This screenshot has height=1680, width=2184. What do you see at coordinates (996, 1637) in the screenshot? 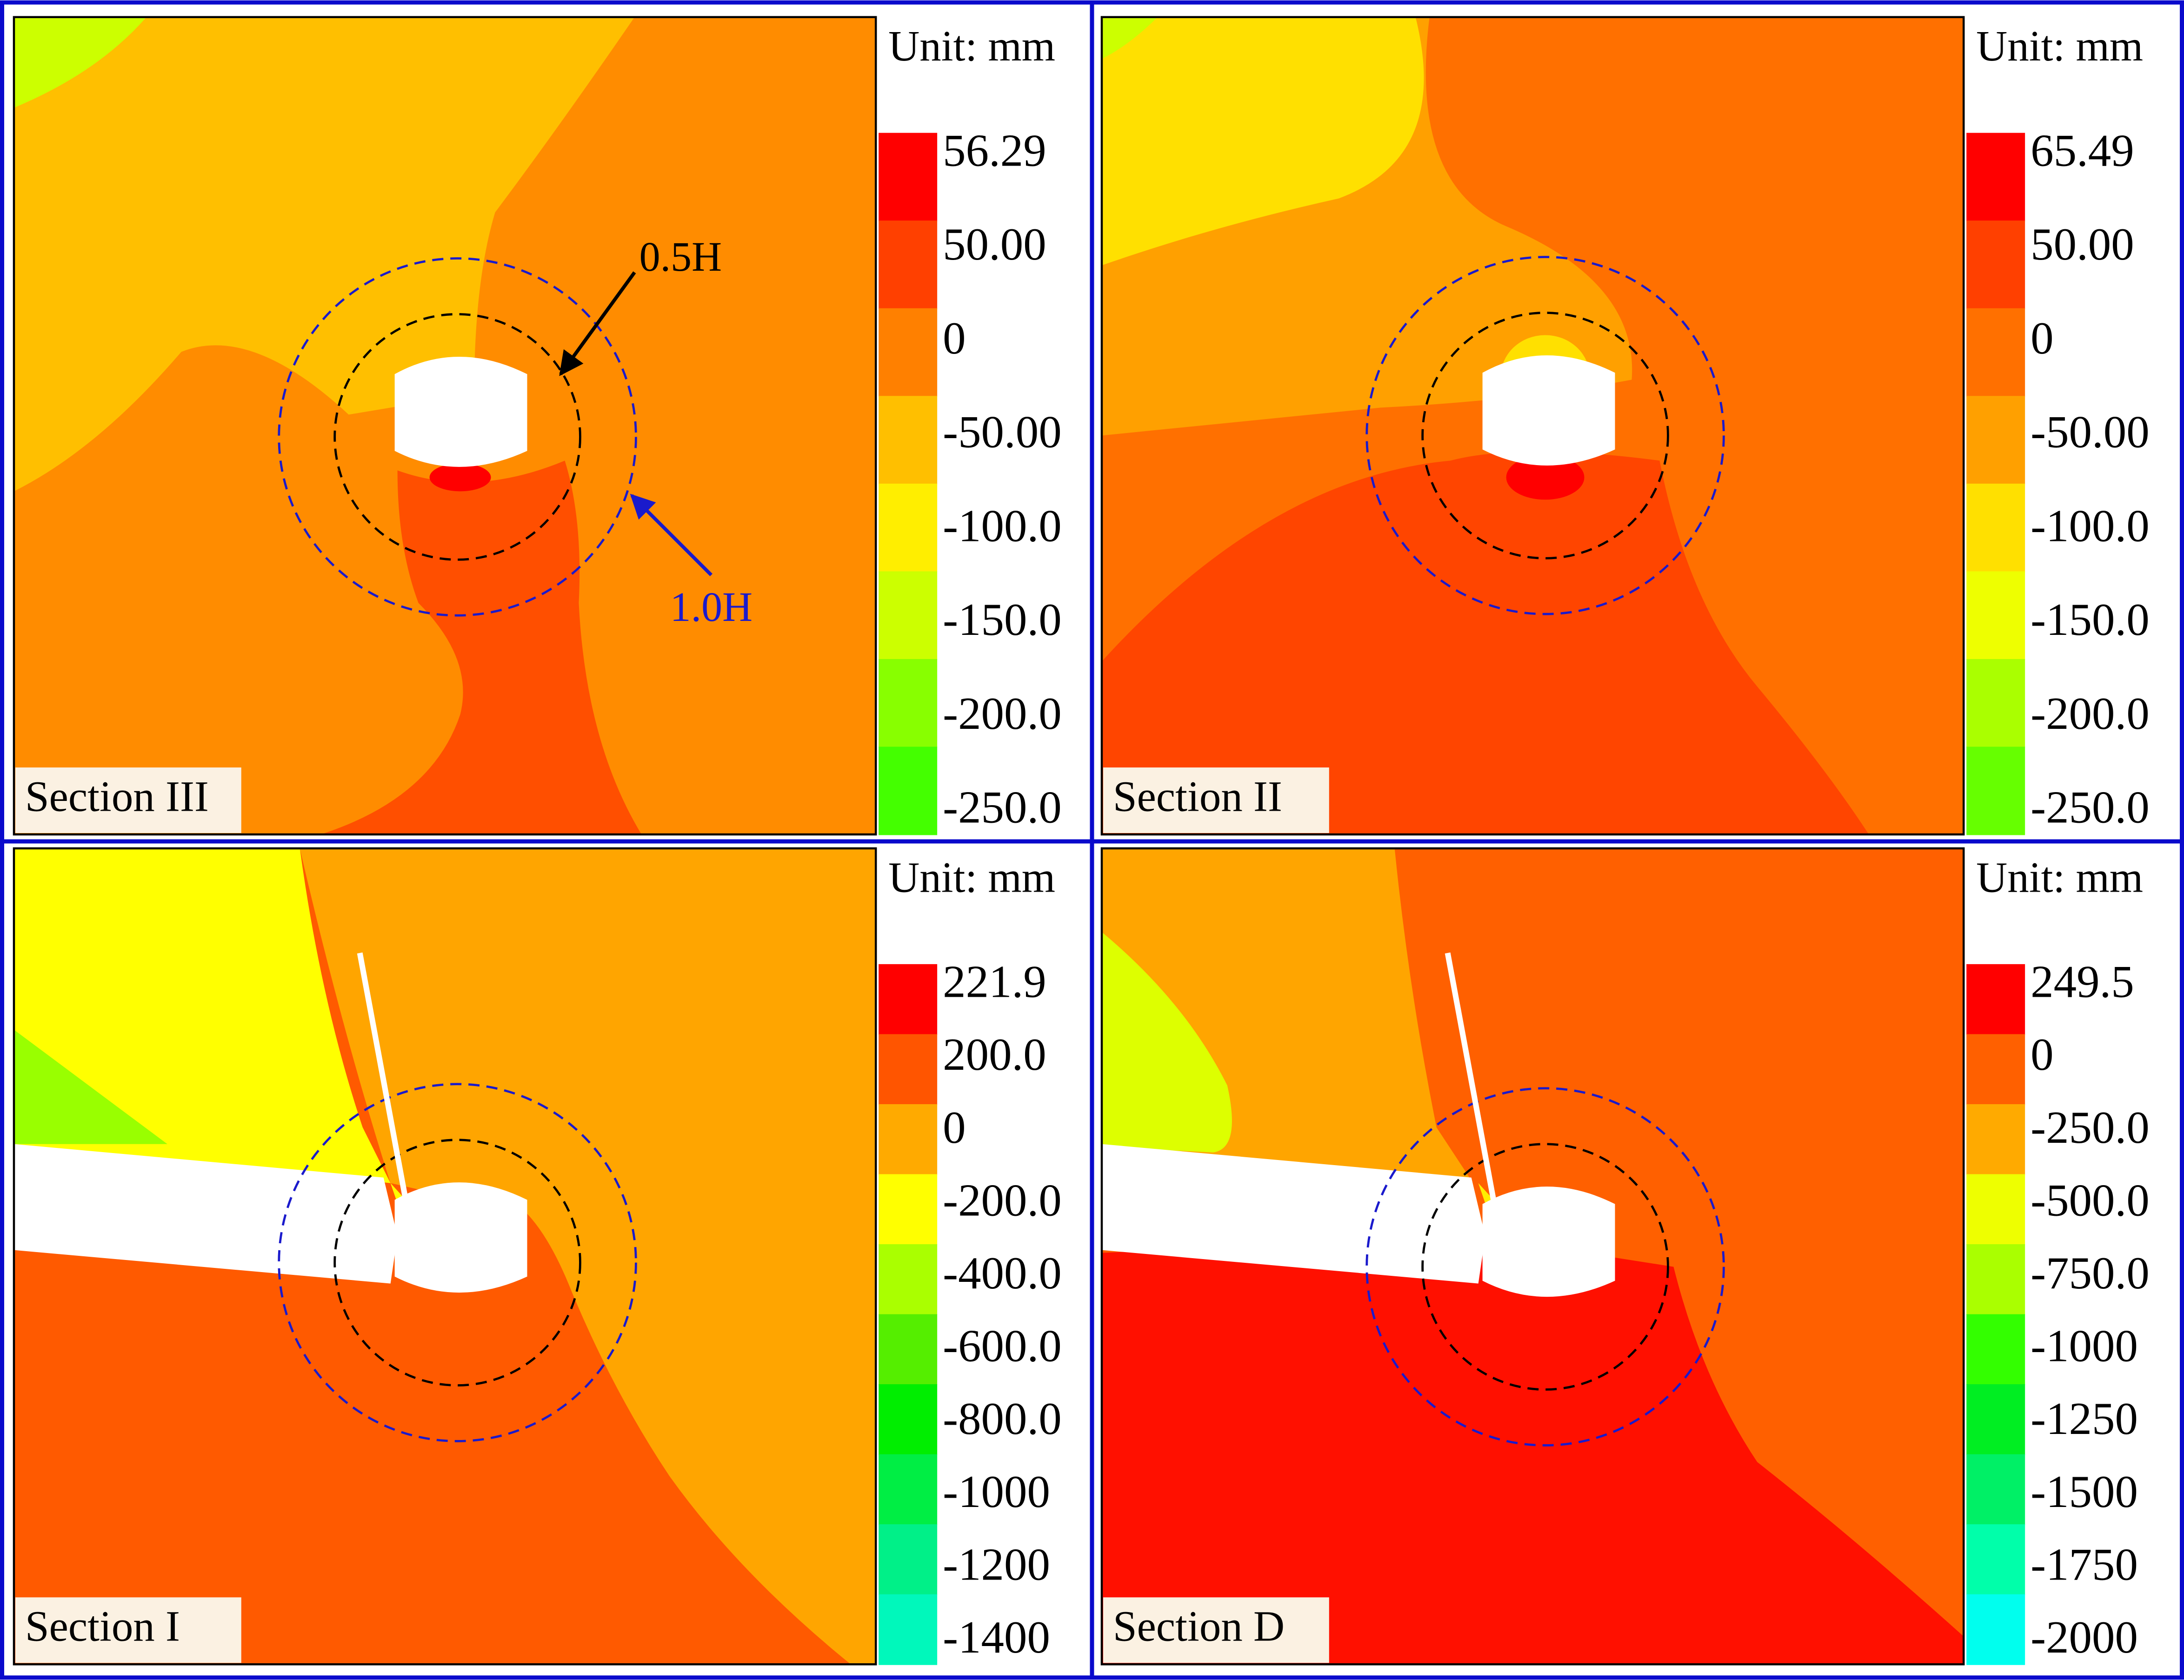
I see `legend-label: -1400` at bounding box center [996, 1637].